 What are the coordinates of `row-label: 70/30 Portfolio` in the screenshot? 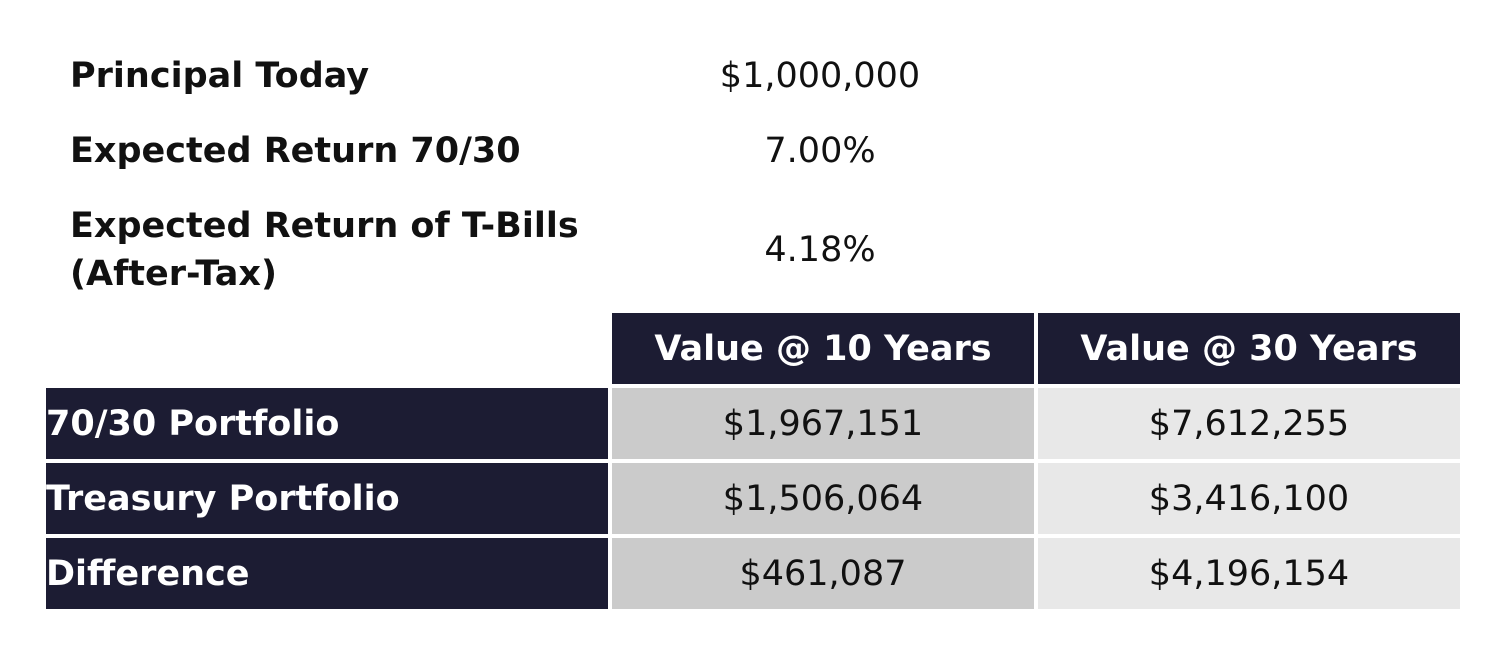 It's located at (327, 423).